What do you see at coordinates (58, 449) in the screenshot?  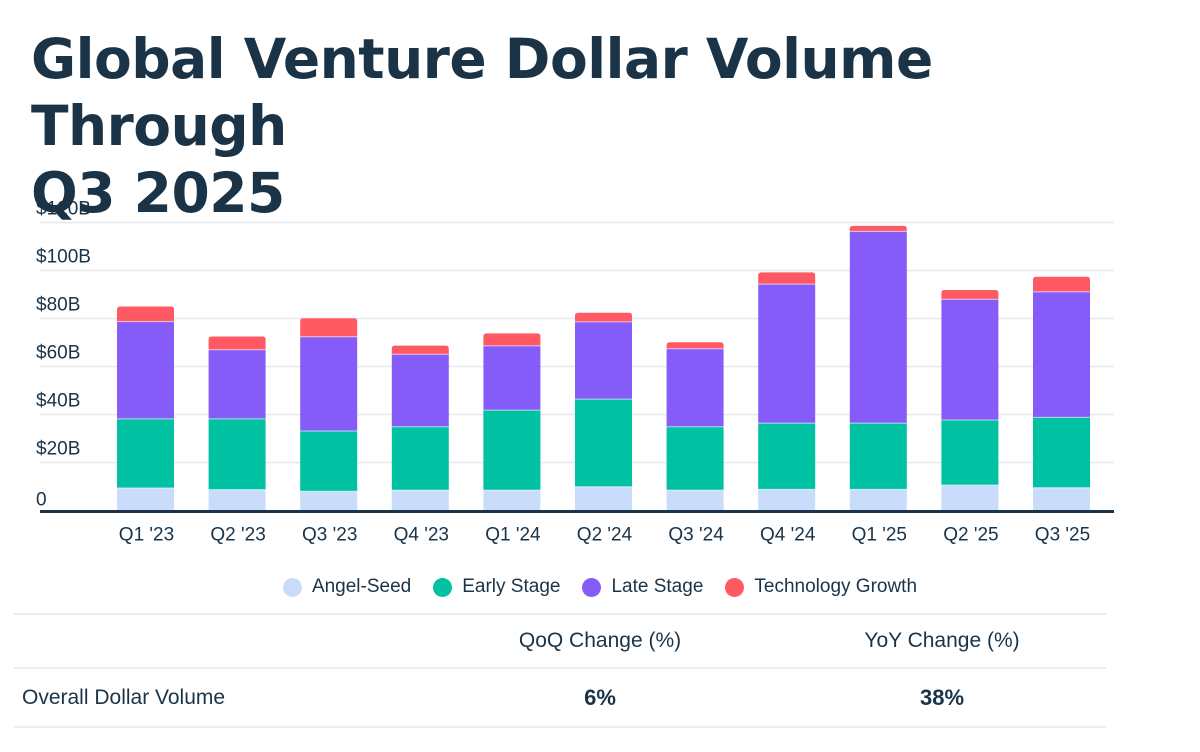 I see `y-tick-label: $20B` at bounding box center [58, 449].